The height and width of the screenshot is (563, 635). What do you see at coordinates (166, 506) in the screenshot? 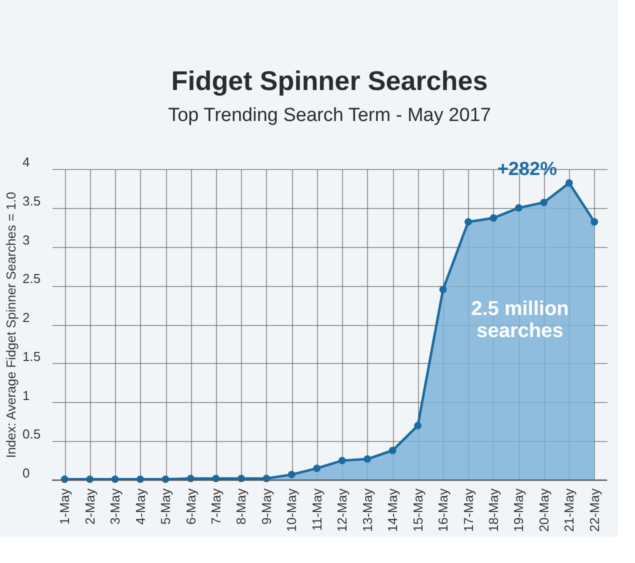
I see `x-tick-label: 5-May` at bounding box center [166, 506].